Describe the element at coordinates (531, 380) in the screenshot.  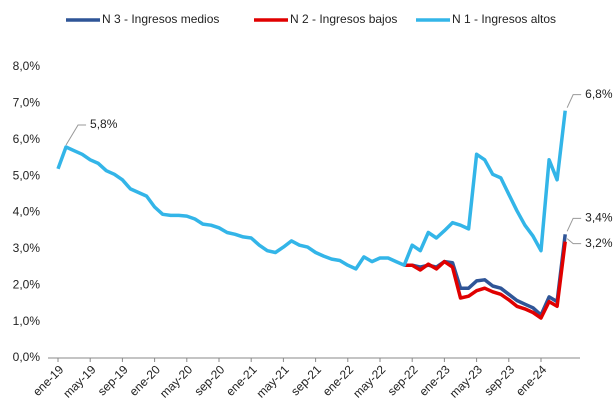
I see `x-tick-label: ene-24` at that location.